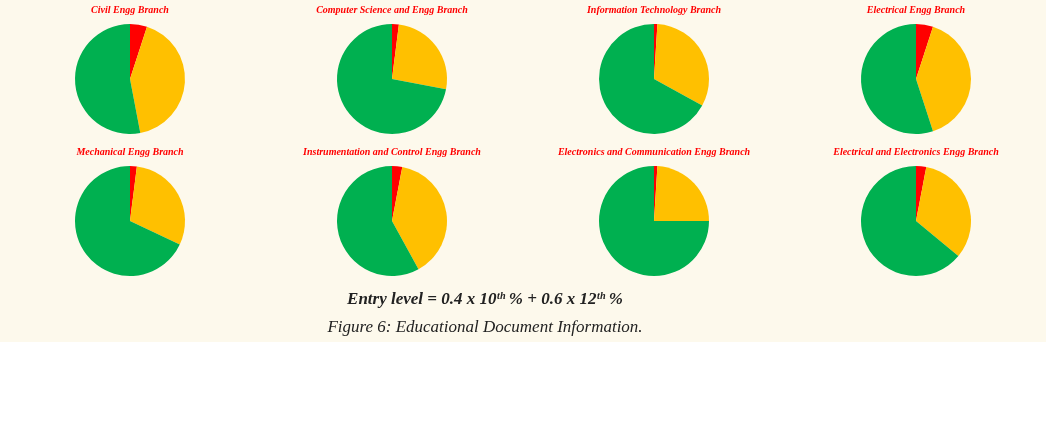 Image resolution: width=1056 pixels, height=435 pixels. What do you see at coordinates (392, 9) in the screenshot?
I see `chart-title: Computer Science and Engg Branch` at bounding box center [392, 9].